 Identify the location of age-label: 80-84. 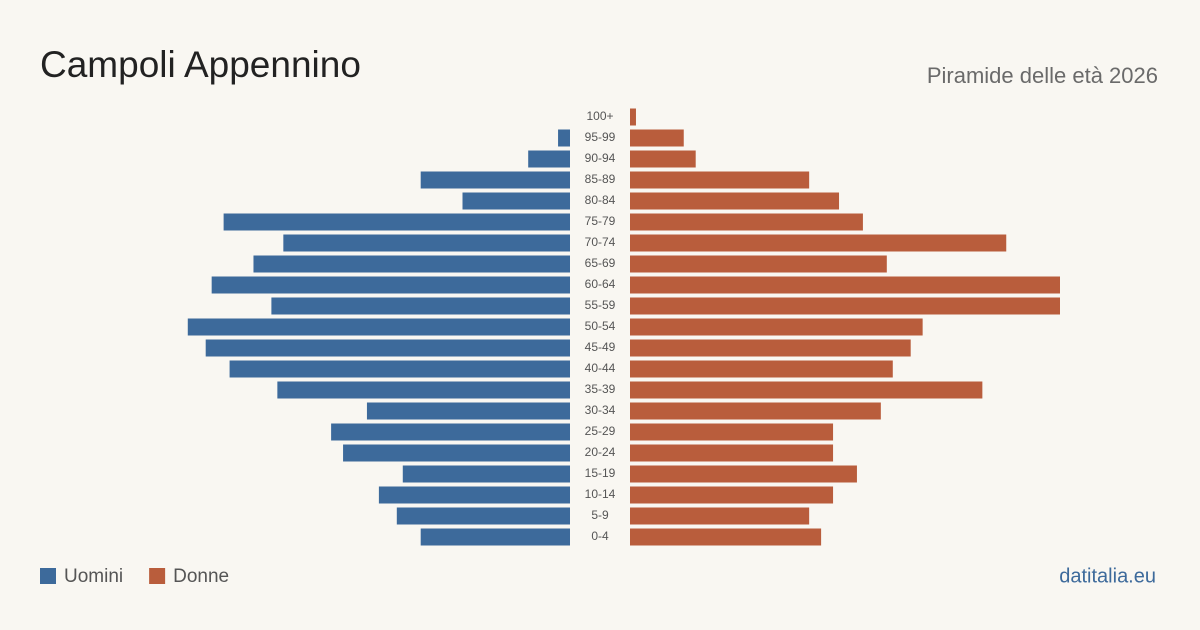
(600, 200).